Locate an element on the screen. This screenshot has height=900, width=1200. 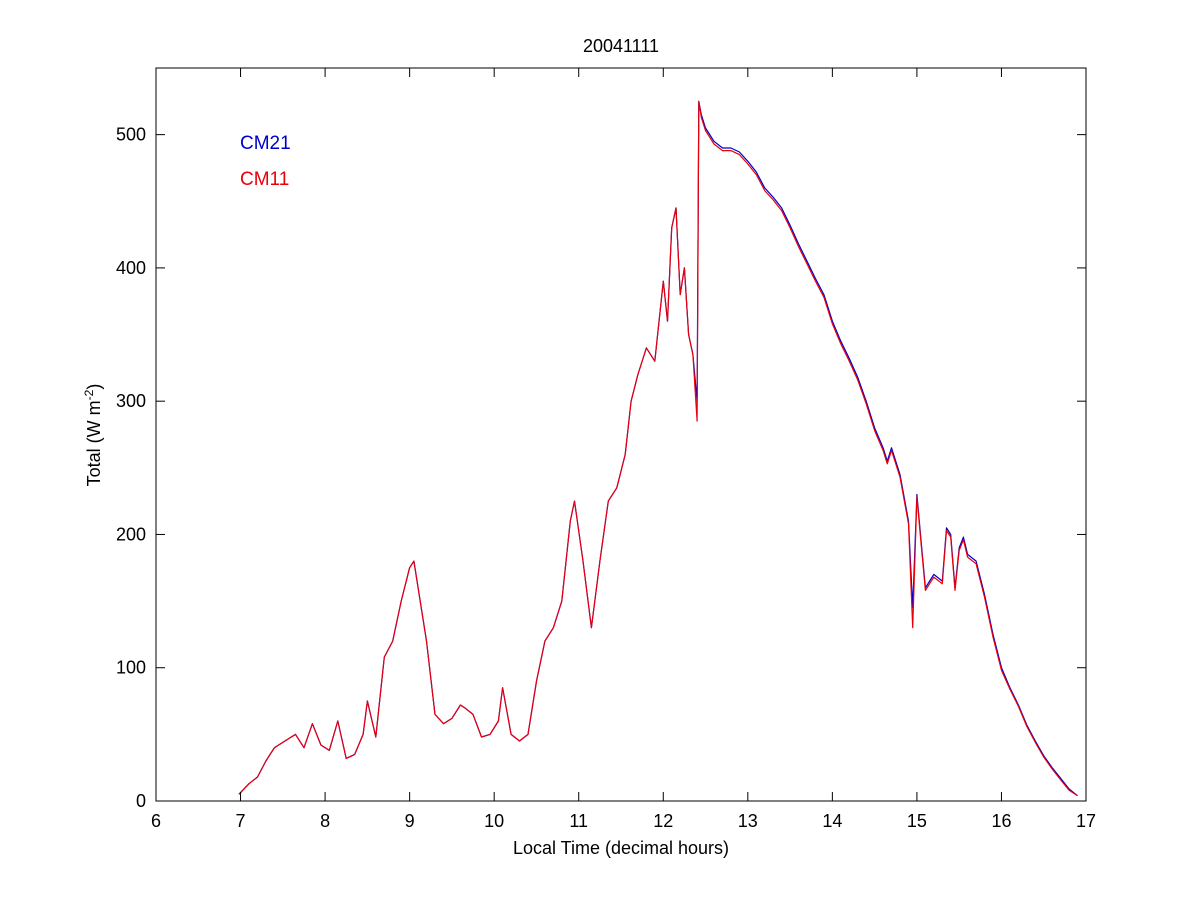
x-tick-label: 12 is located at coordinates (663, 821).